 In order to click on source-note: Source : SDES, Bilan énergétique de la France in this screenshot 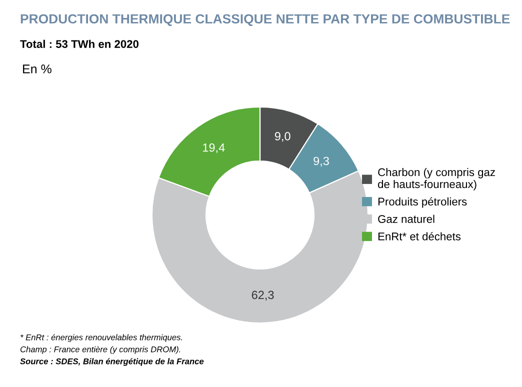, I will do `click(112, 362)`.